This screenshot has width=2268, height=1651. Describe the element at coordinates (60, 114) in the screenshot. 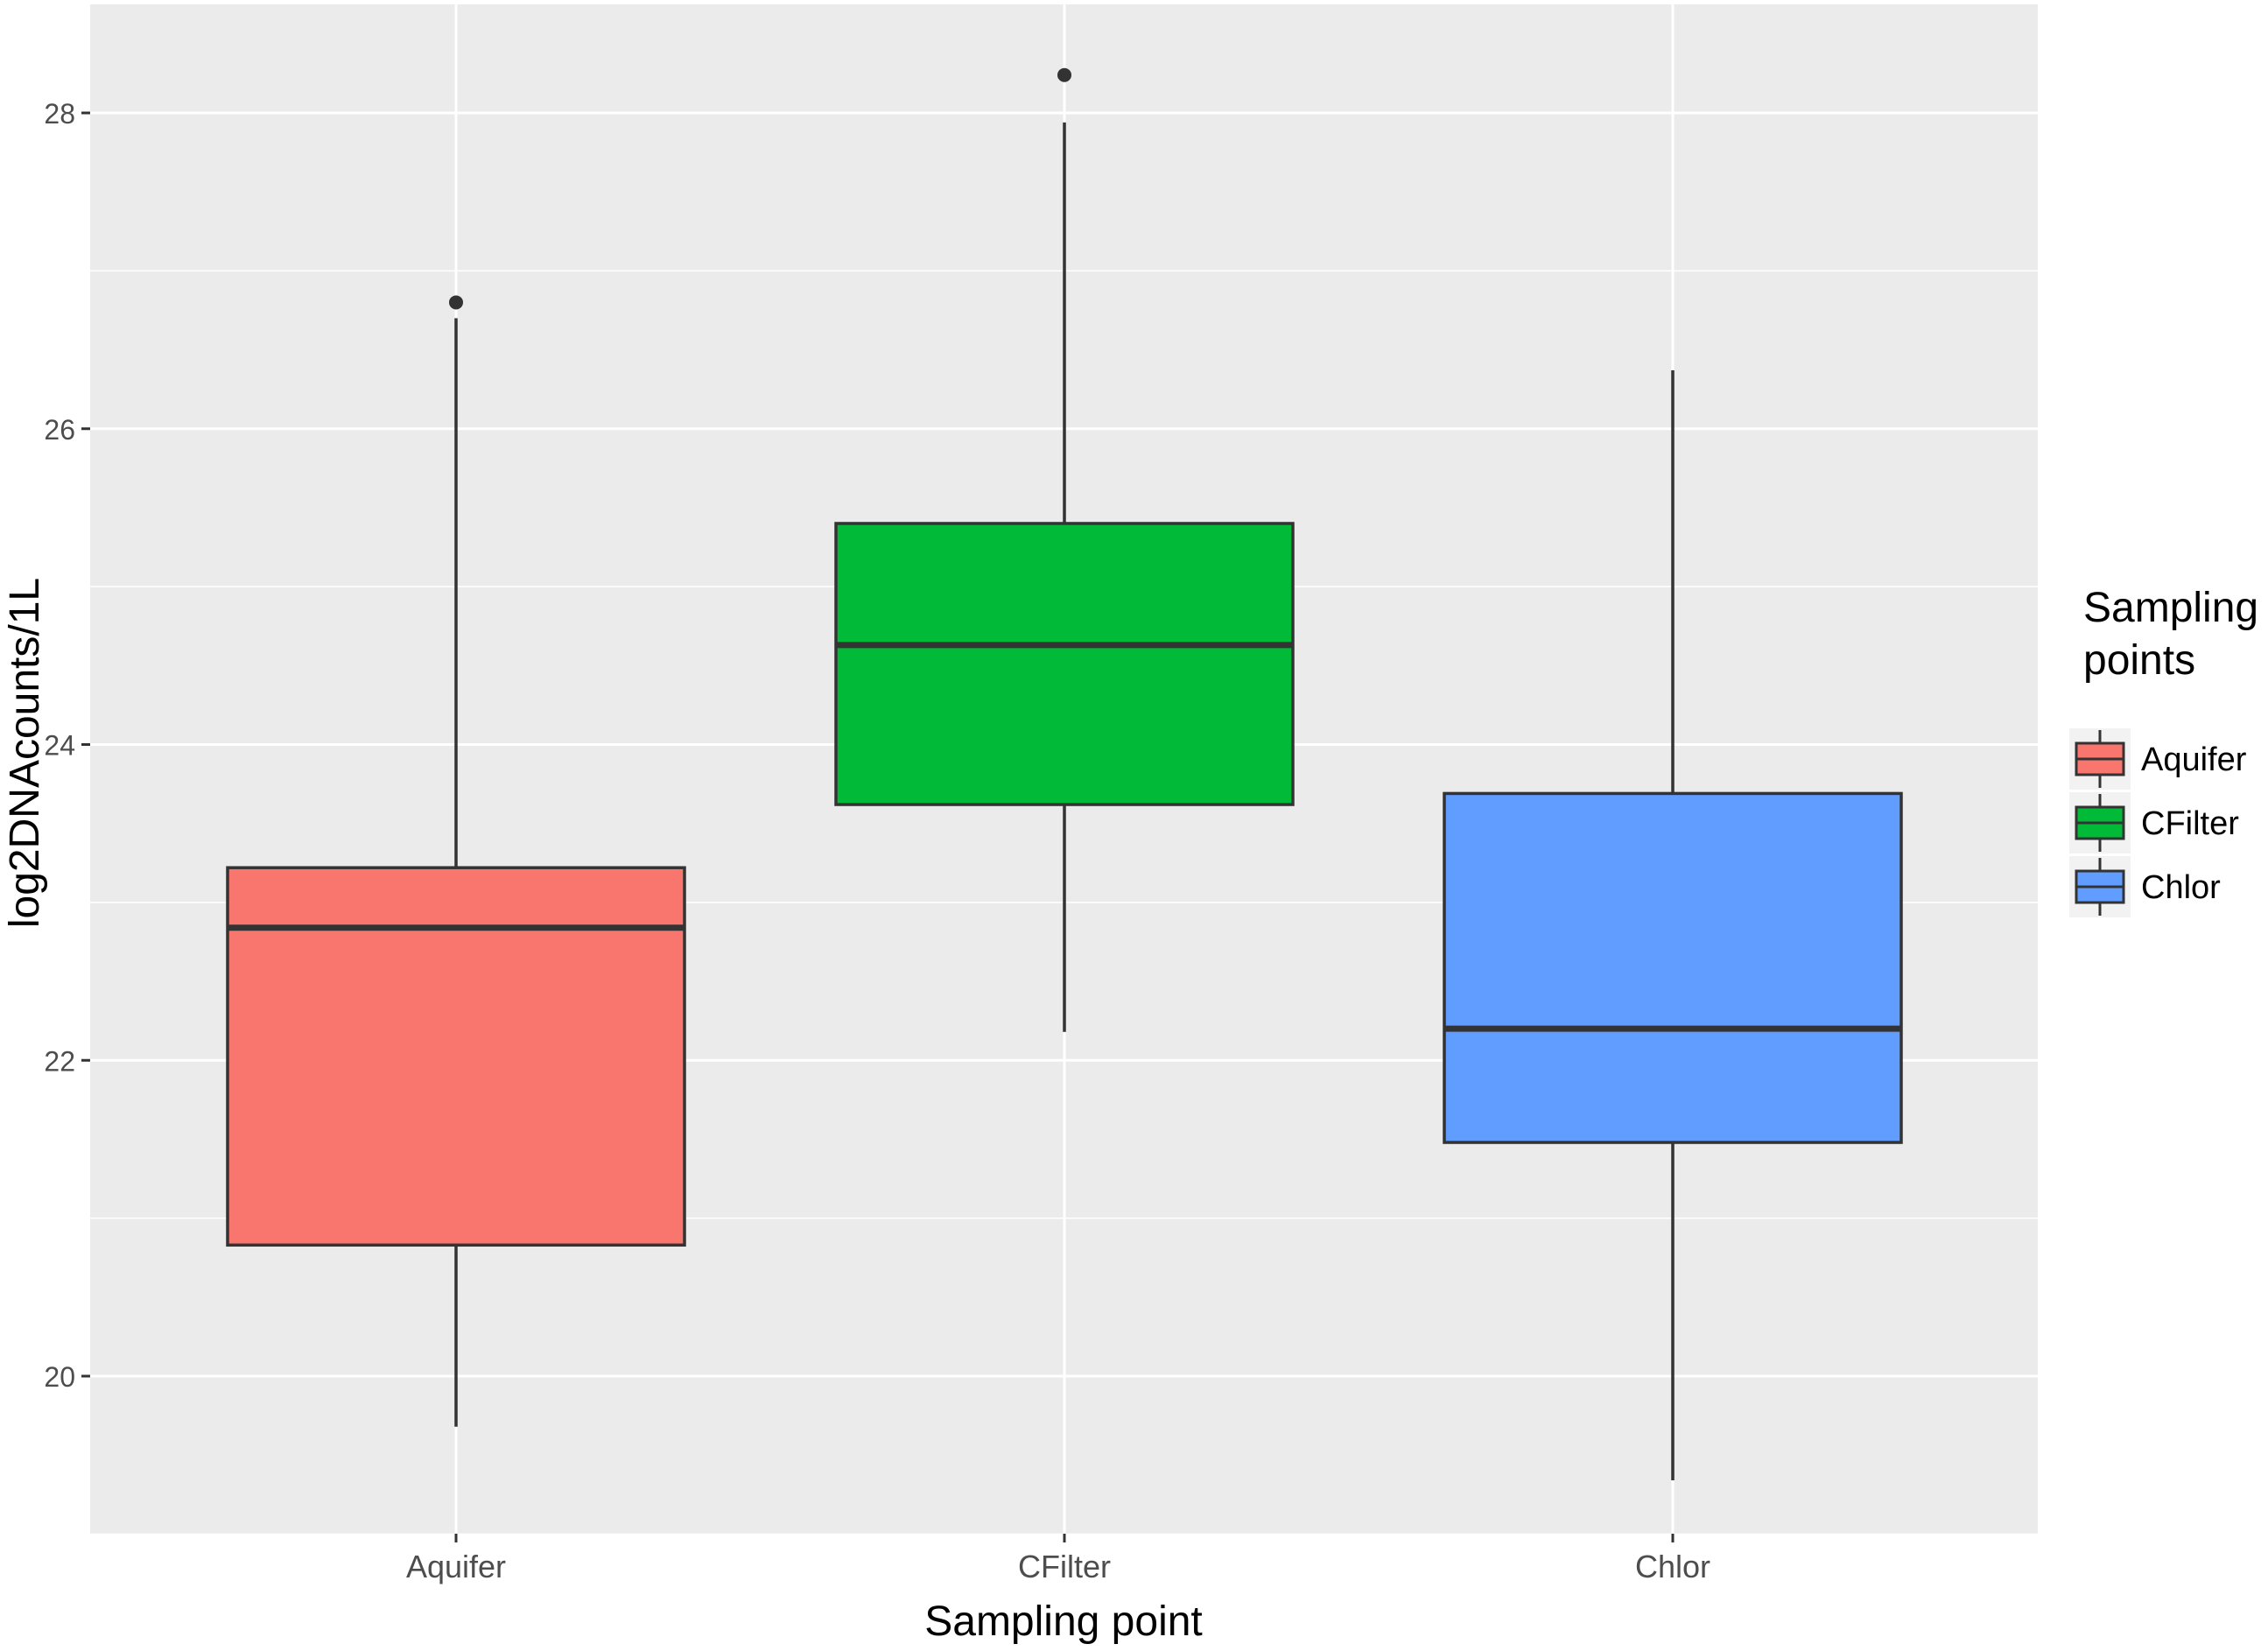

I see `y-tick-label: 28` at that location.